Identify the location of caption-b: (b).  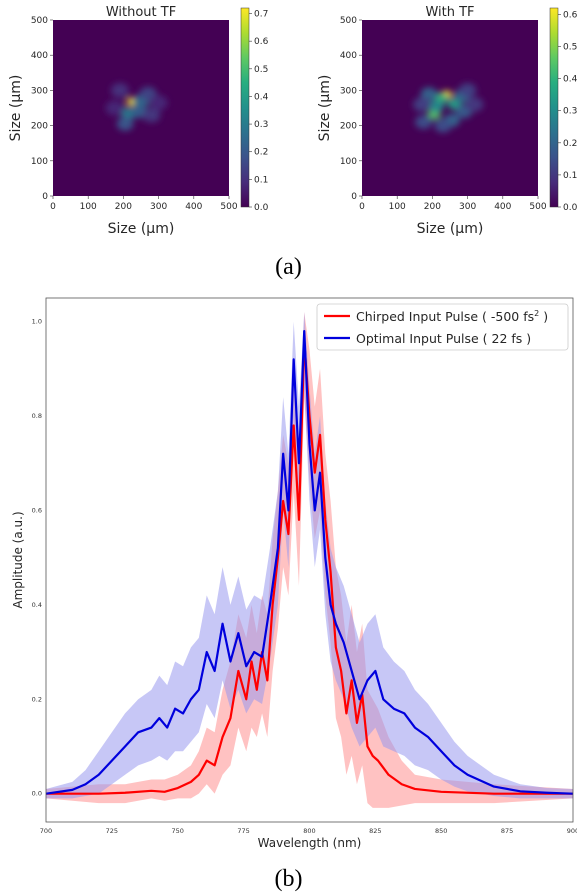
(288, 879).